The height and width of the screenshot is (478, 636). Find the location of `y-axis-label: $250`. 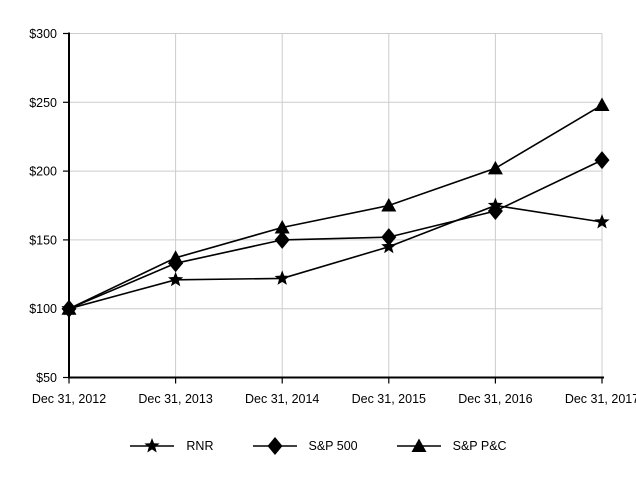

y-axis-label: $250 is located at coordinates (43, 103).